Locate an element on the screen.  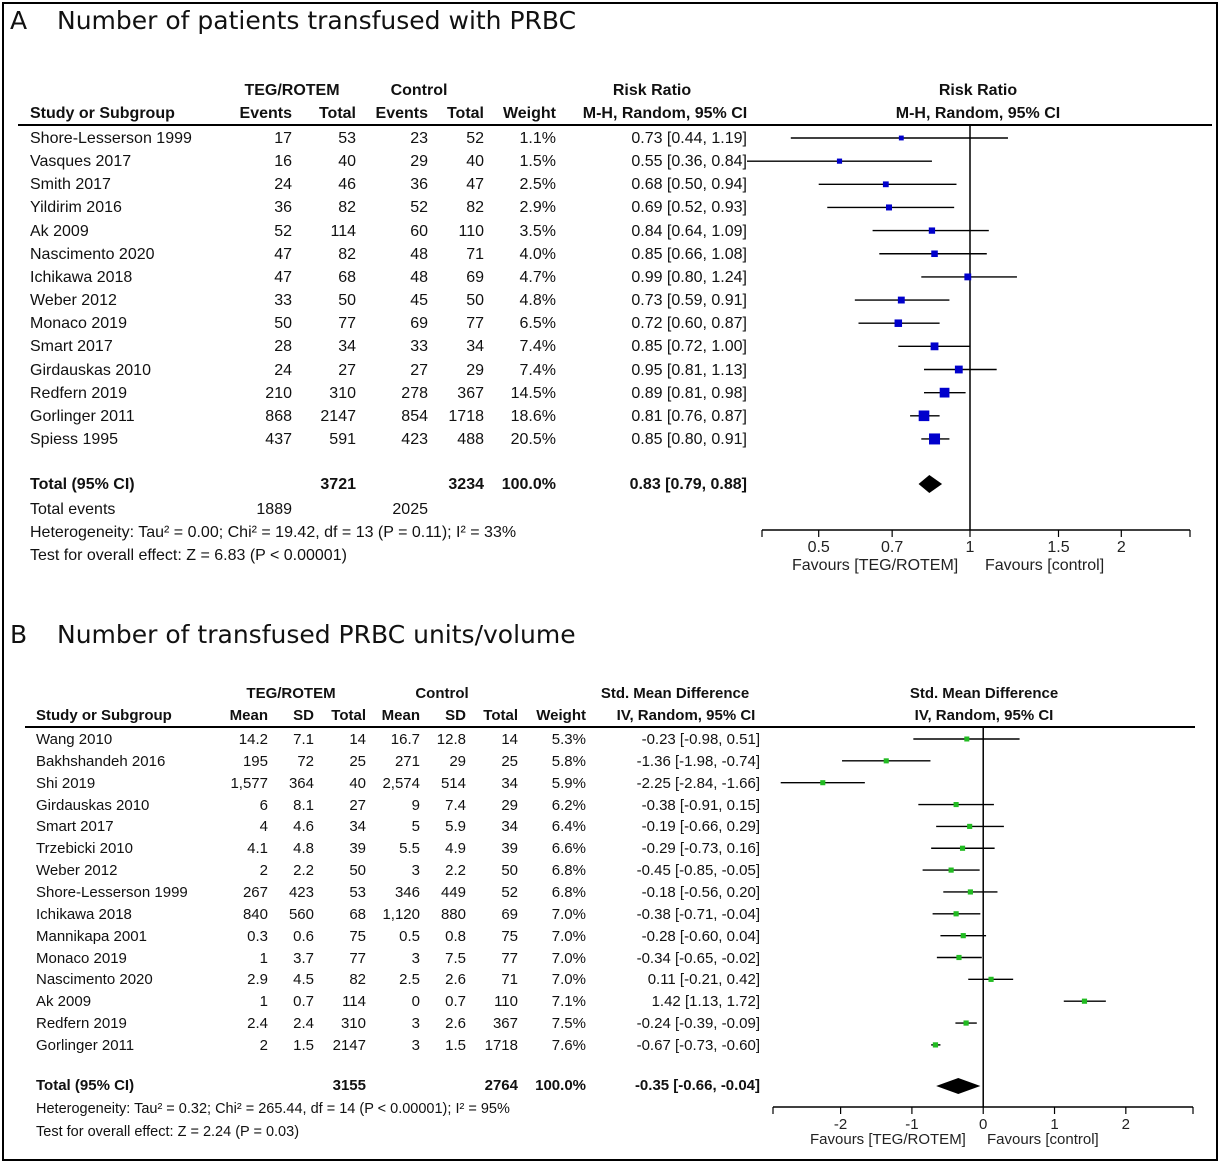
events-exp: 24 is located at coordinates (283, 370).